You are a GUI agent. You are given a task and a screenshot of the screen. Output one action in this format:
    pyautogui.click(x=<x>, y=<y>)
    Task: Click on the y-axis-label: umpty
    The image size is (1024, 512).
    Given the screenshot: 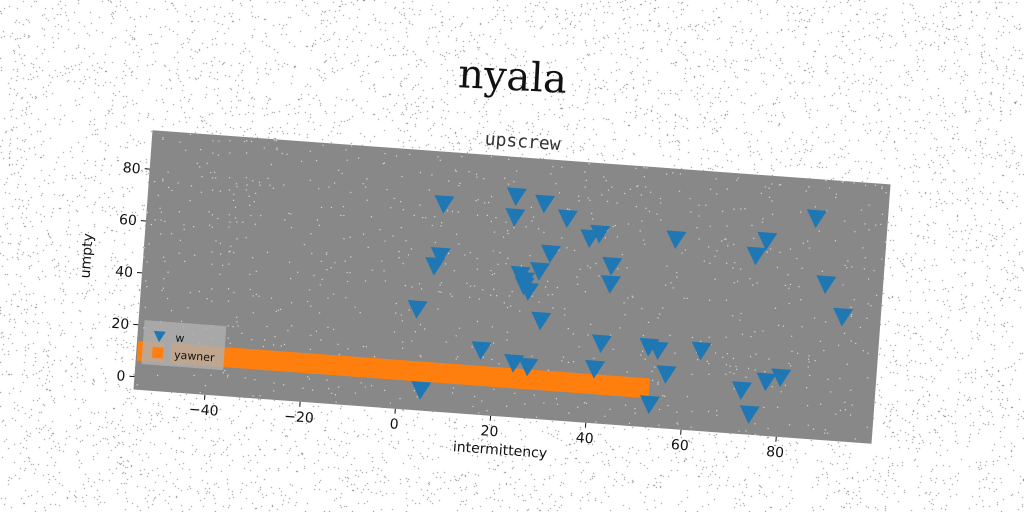 What is the action you would take?
    pyautogui.click(x=87, y=256)
    